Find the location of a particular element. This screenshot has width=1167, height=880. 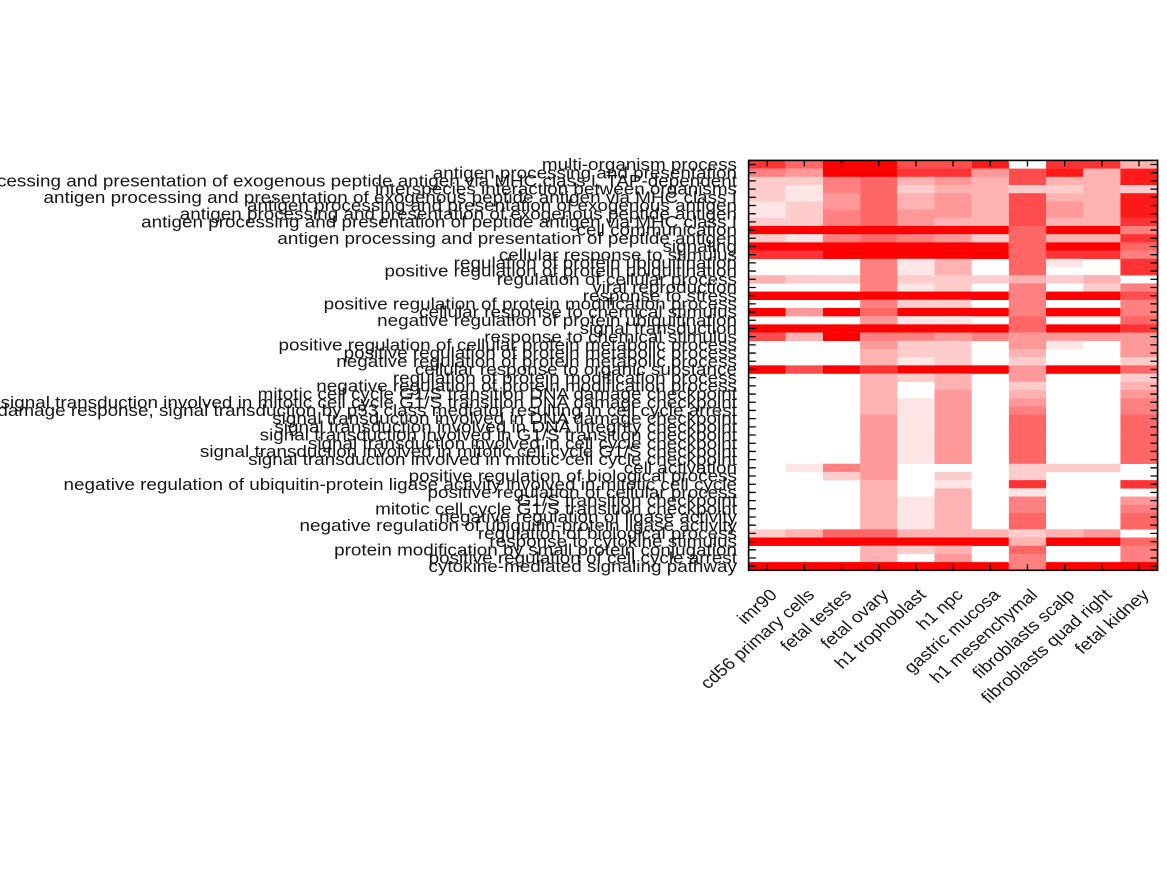

svg-text:positive regulation of cell cy: positive regulation of cell cycle arrest is located at coordinates (583, 558).